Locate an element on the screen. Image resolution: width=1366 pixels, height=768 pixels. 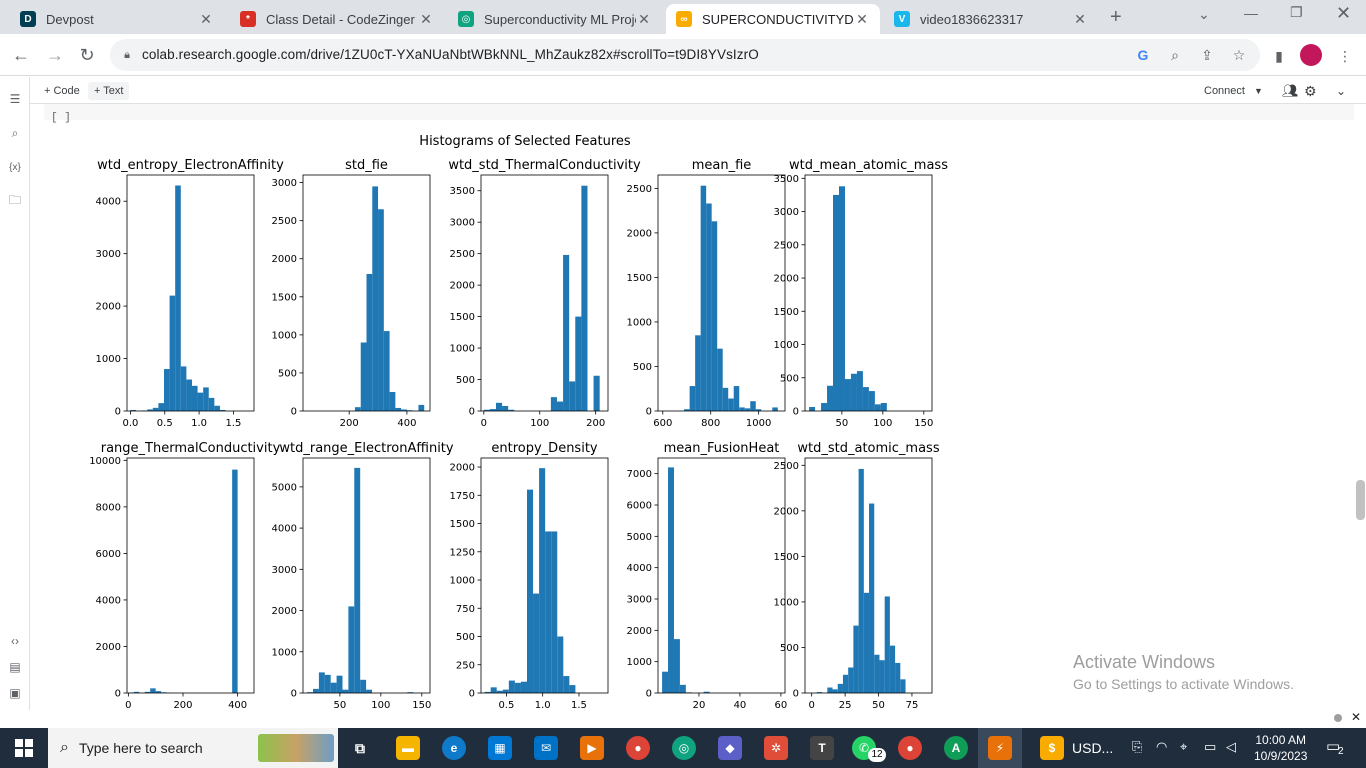
variables-icon: {x} is located at coordinates (15, 167).